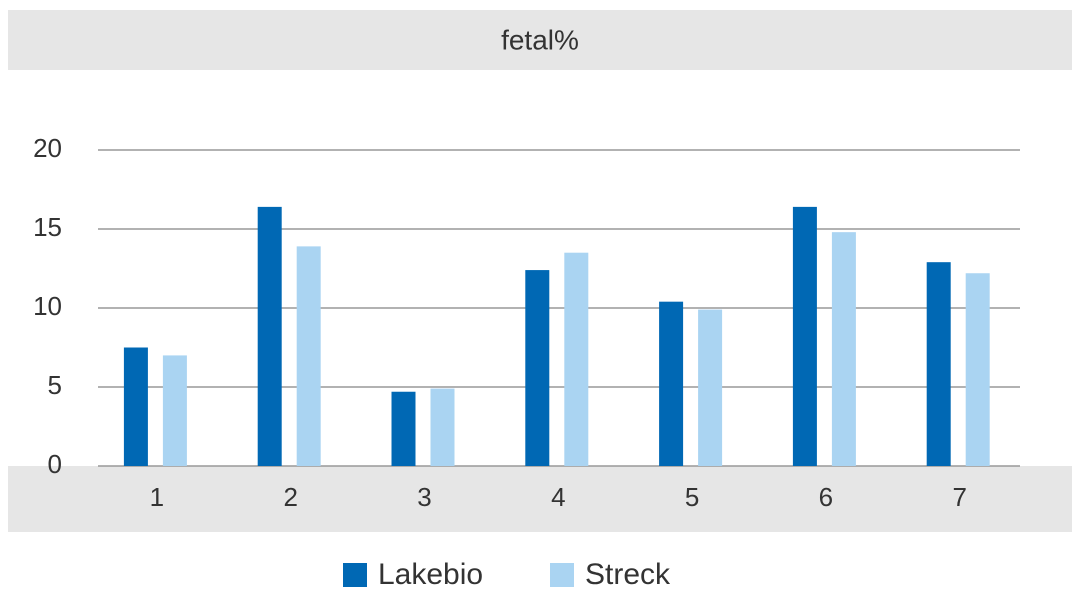 The image size is (1080, 596). I want to click on y-tick-label: 0, so click(55, 464).